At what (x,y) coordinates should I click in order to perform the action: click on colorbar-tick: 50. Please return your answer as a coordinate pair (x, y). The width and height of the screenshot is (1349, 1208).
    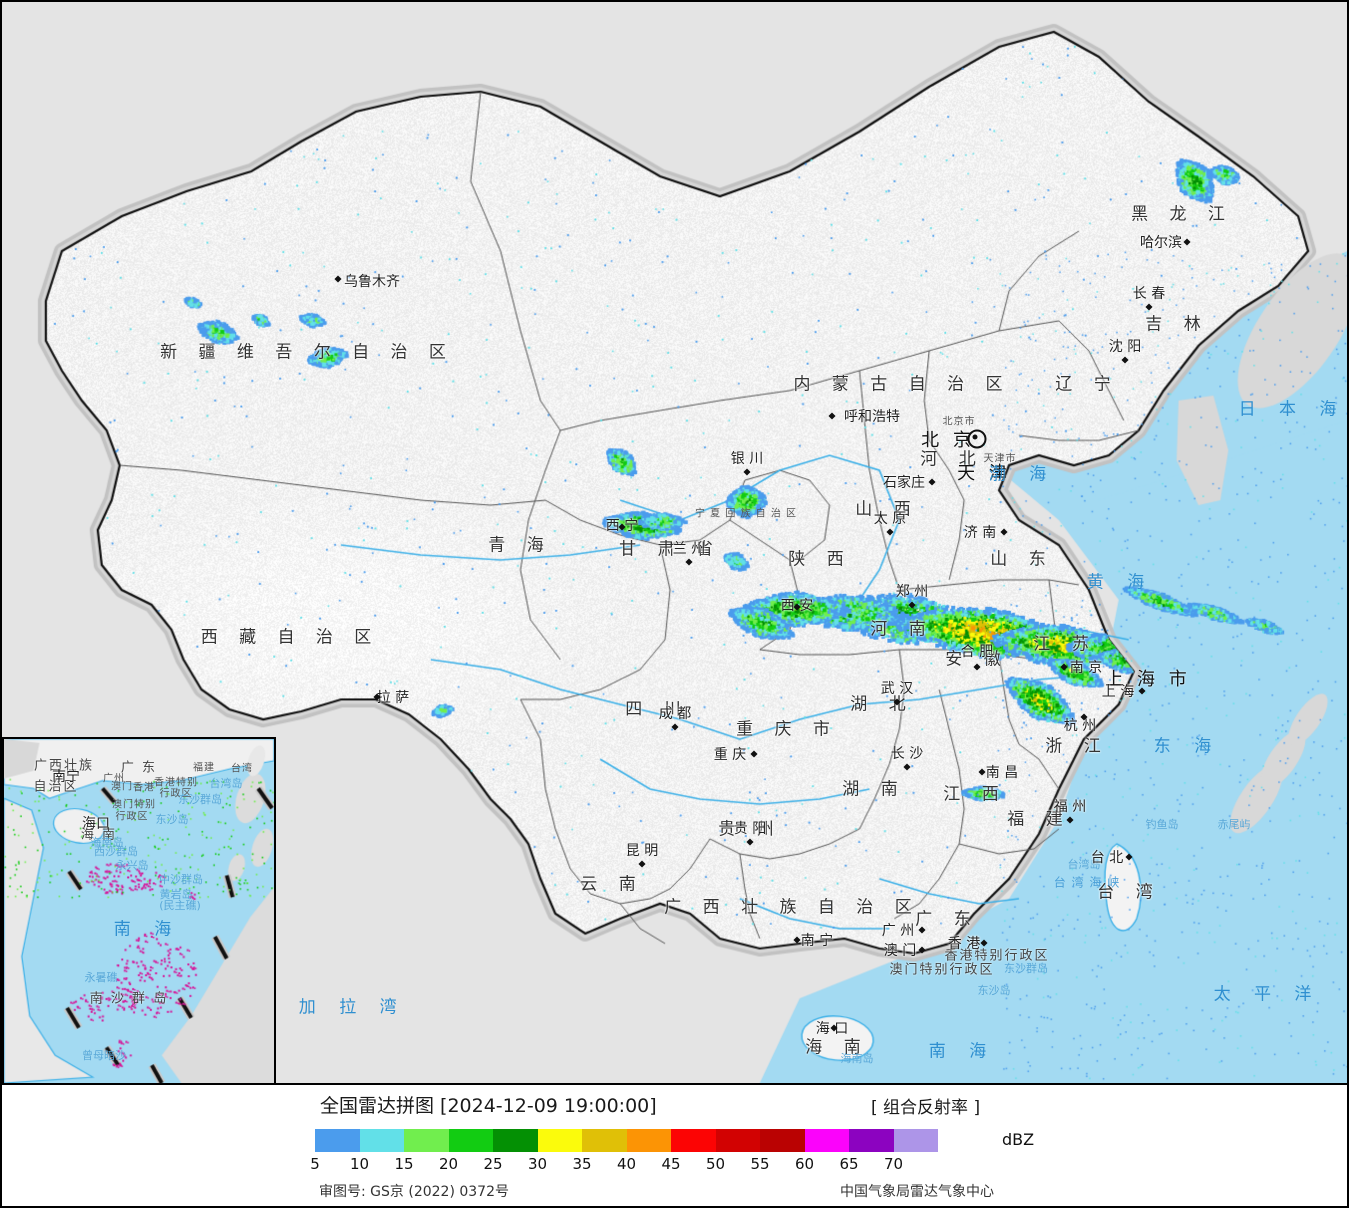
    Looking at the image, I should click on (715, 1164).